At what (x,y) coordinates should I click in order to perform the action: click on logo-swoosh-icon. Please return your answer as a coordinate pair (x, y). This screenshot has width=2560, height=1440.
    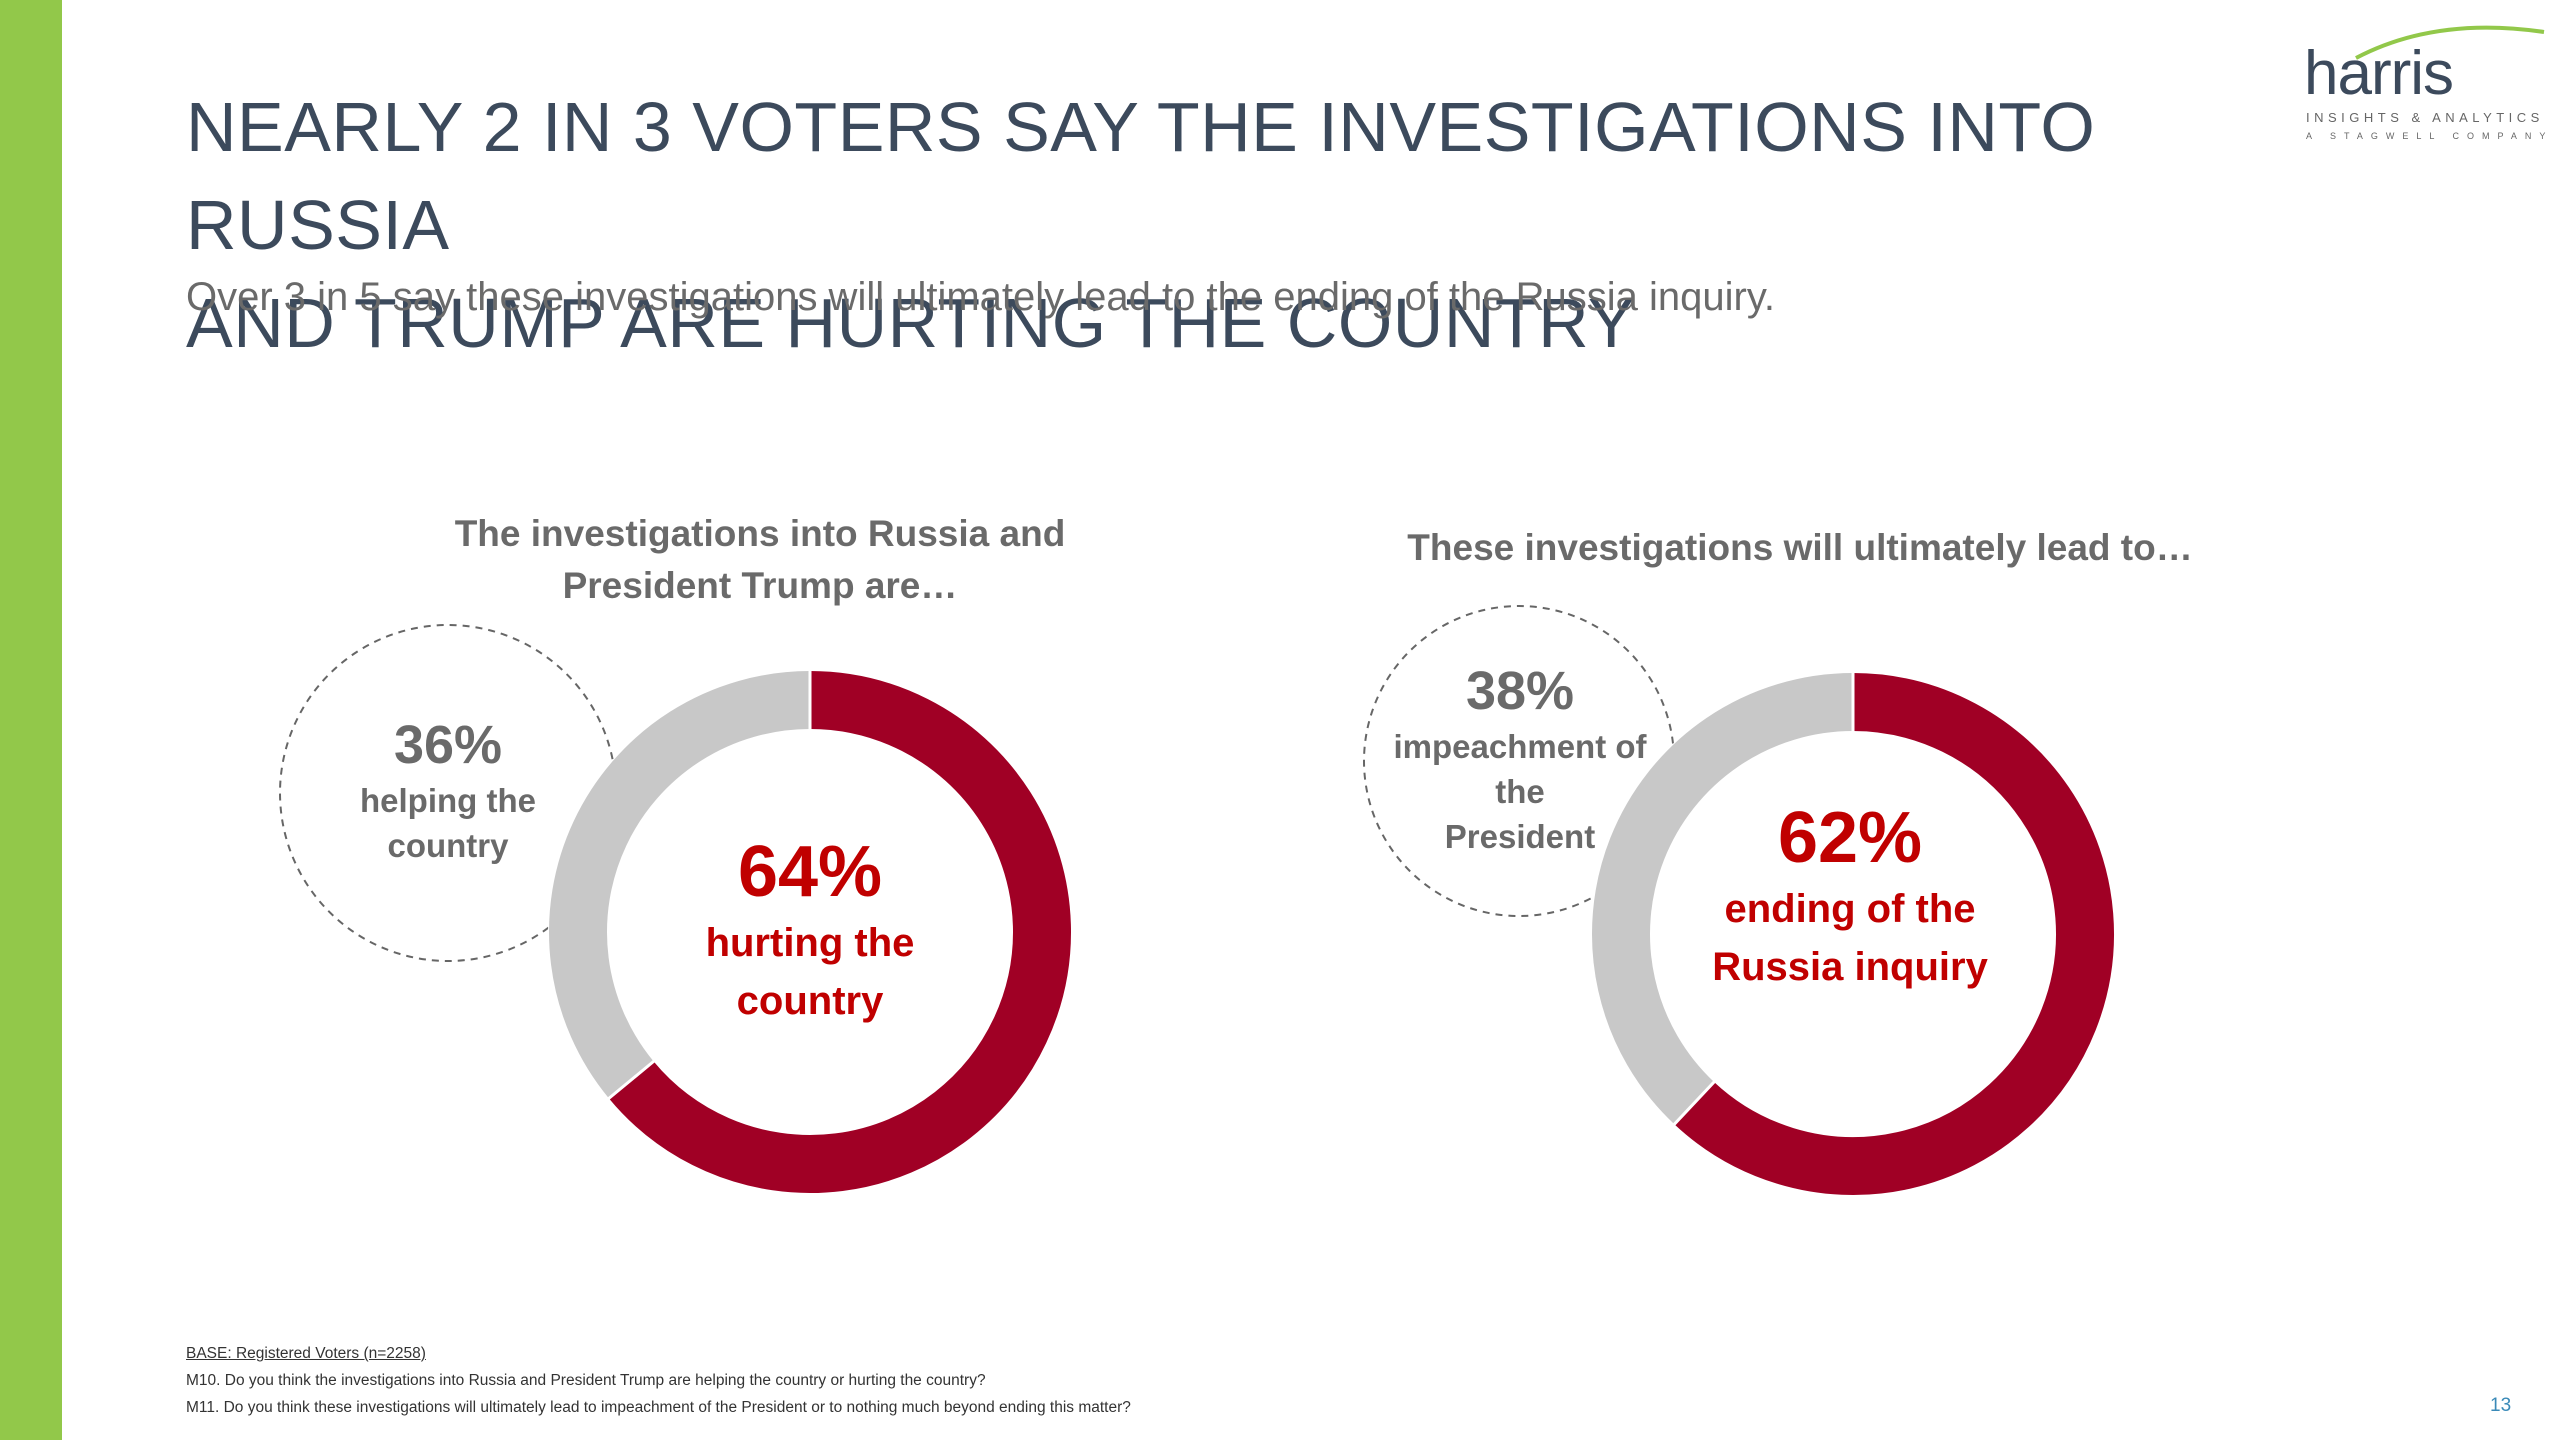
    Looking at the image, I should click on (2450, 42).